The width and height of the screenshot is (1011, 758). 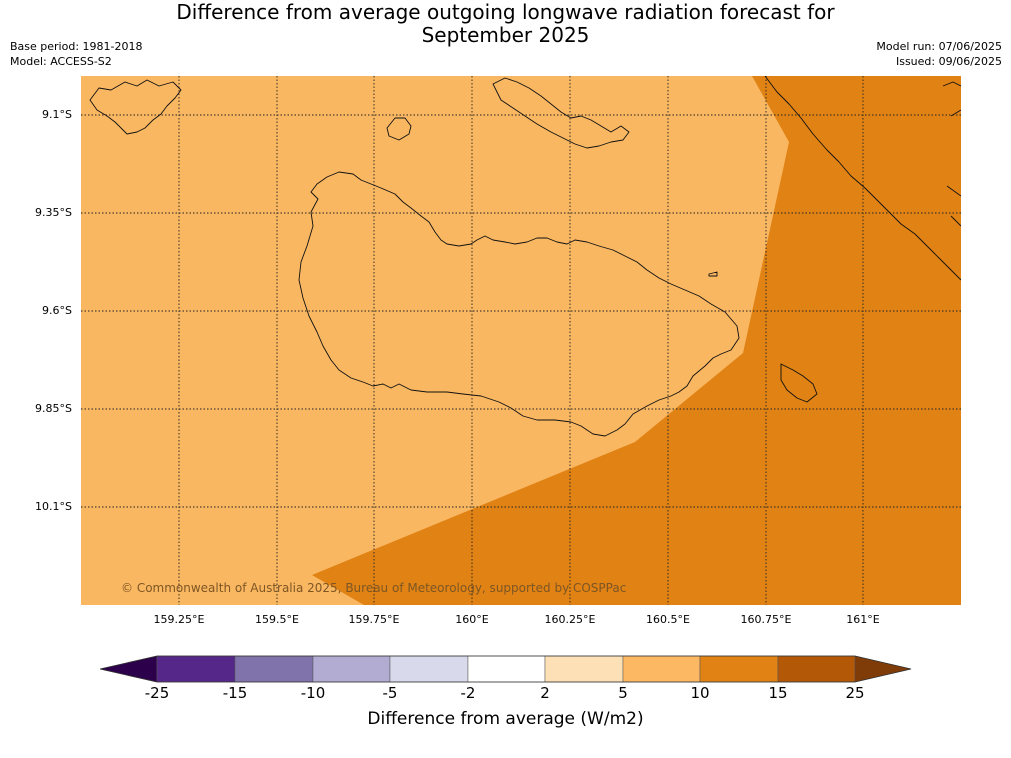 I want to click on lat-tick-label: 9.85°S, so click(x=53, y=408).